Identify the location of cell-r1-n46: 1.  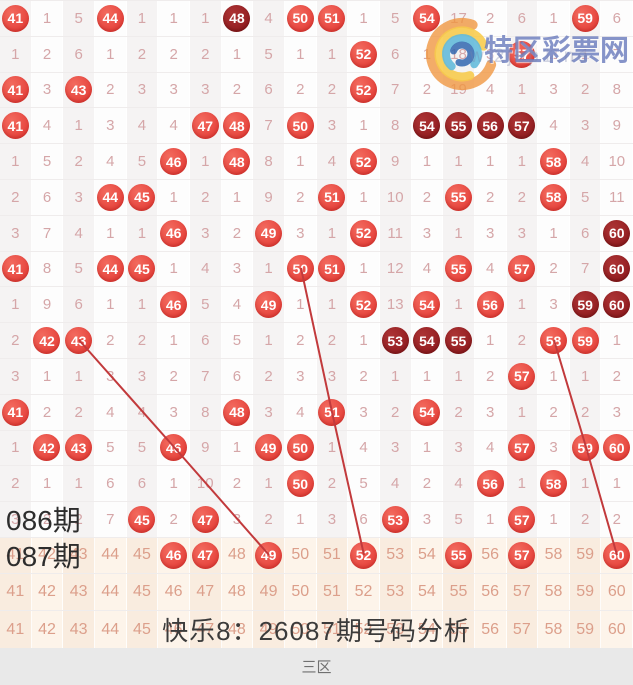
(174, 18).